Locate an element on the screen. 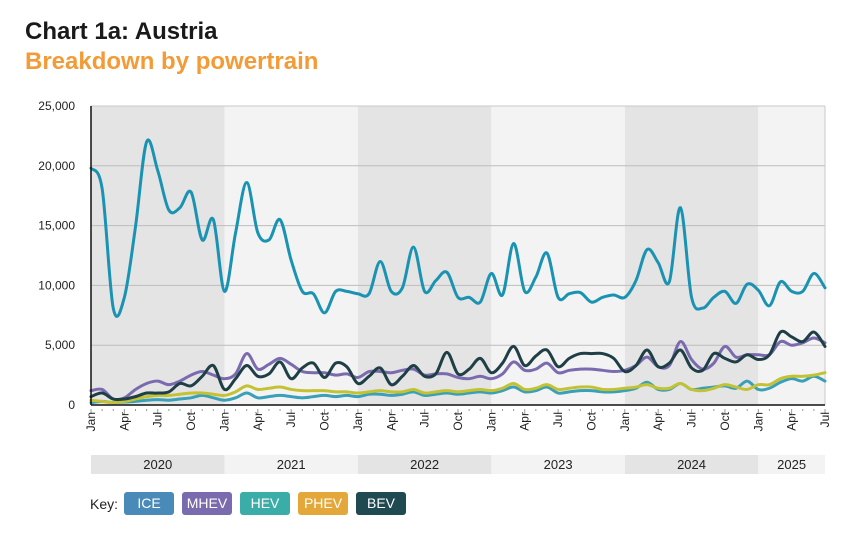 This screenshot has height=540, width=860. year-label: 2023 is located at coordinates (558, 464).